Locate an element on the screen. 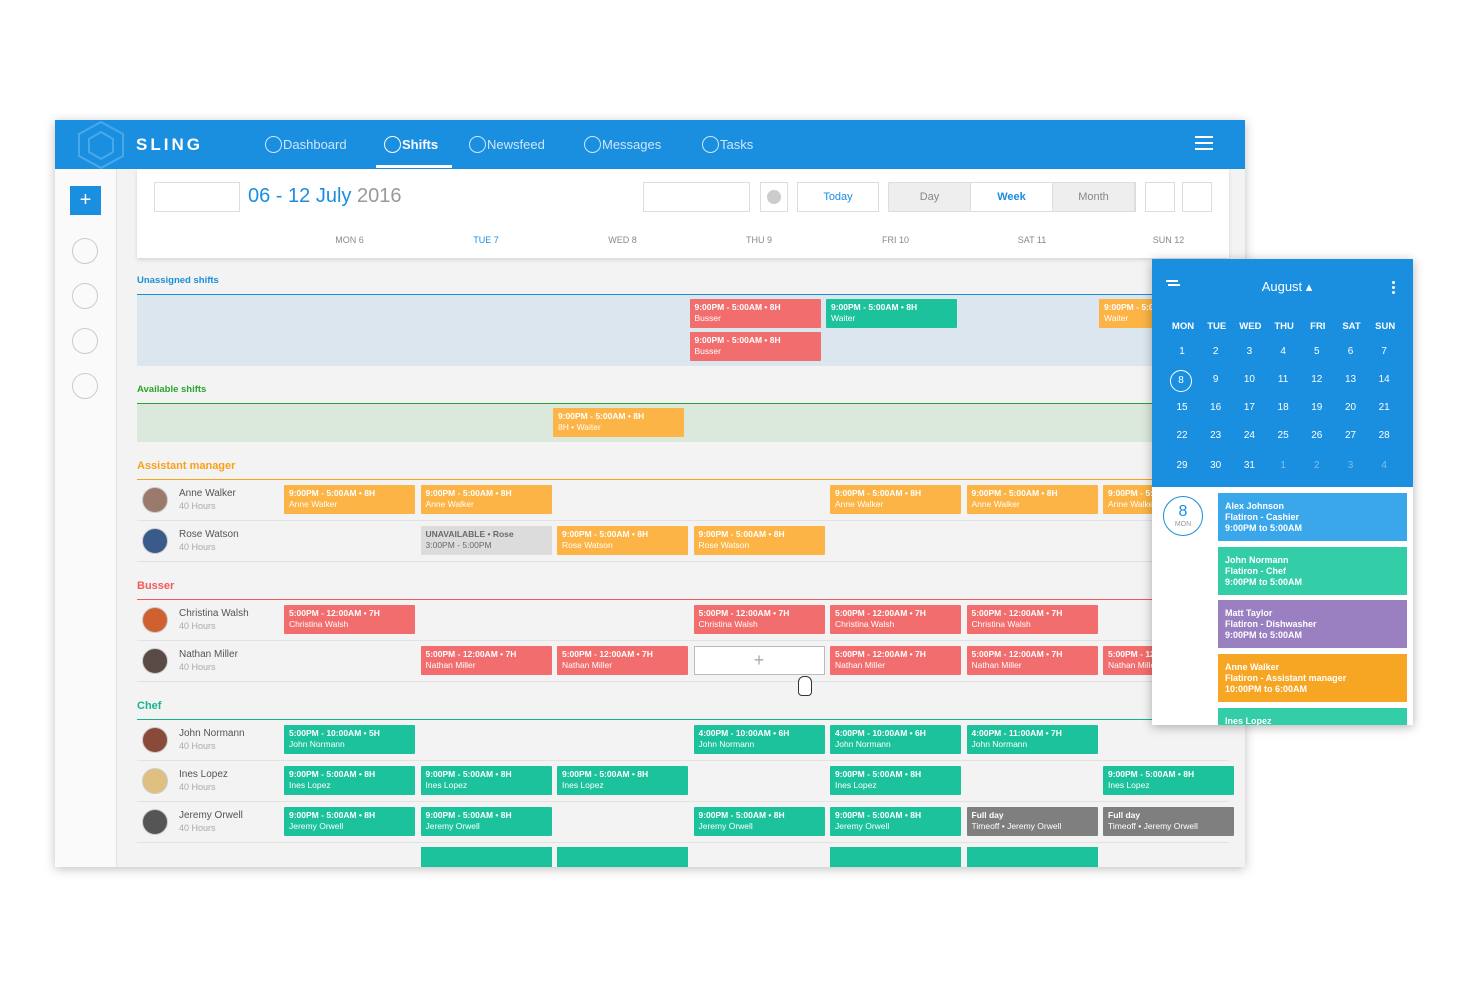 The image size is (1480, 987). agenda-event: Ines Lopez is located at coordinates (1312, 716).